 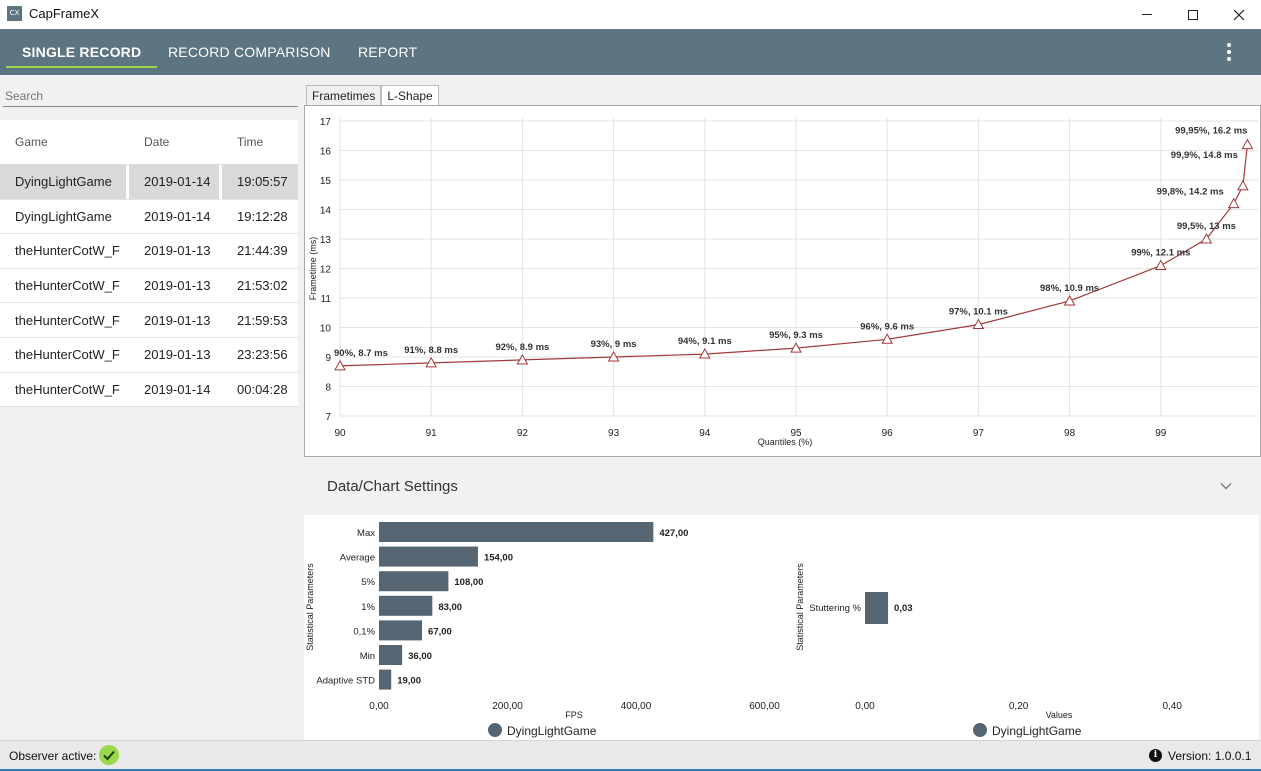 What do you see at coordinates (326, 152) in the screenshot?
I see `y-tick-label: 16` at bounding box center [326, 152].